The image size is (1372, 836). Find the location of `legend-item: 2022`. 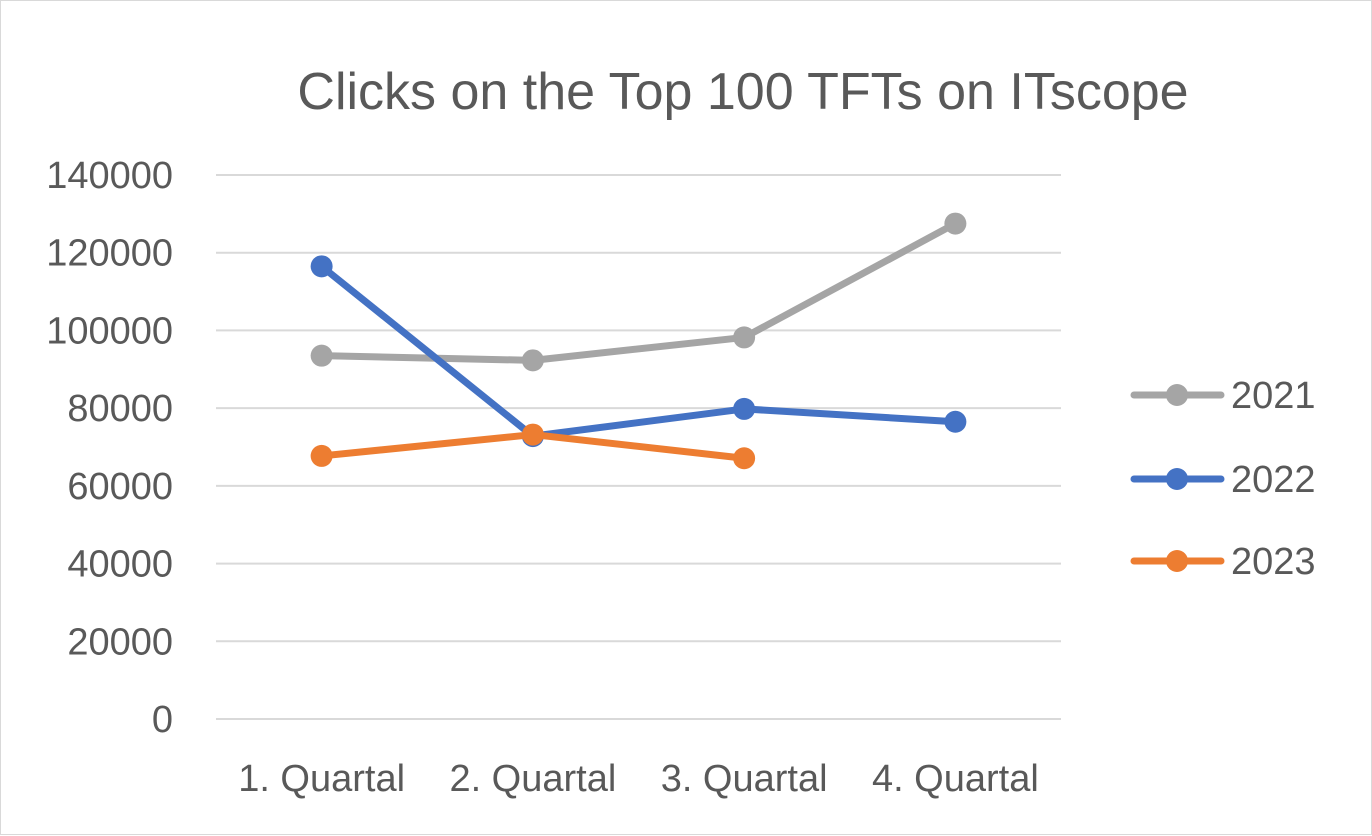

legend-item: 2022 is located at coordinates (1223, 480).